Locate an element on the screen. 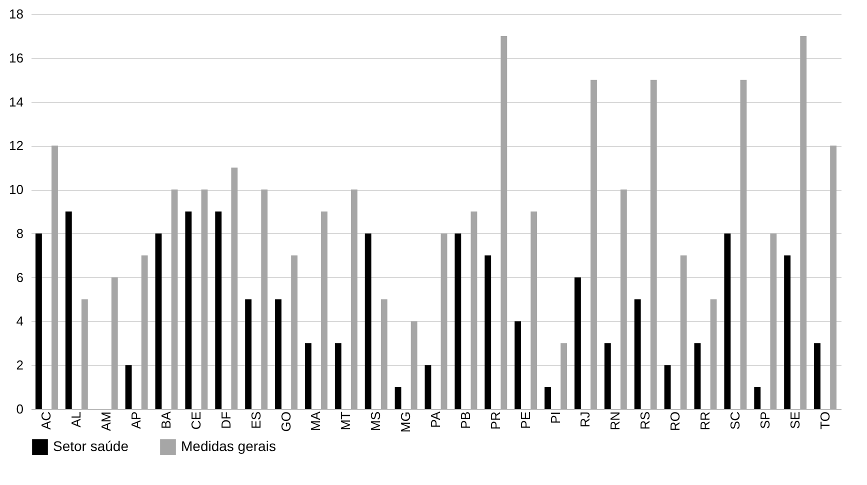 The image size is (867, 485). x-tick-label: DF is located at coordinates (226, 420).